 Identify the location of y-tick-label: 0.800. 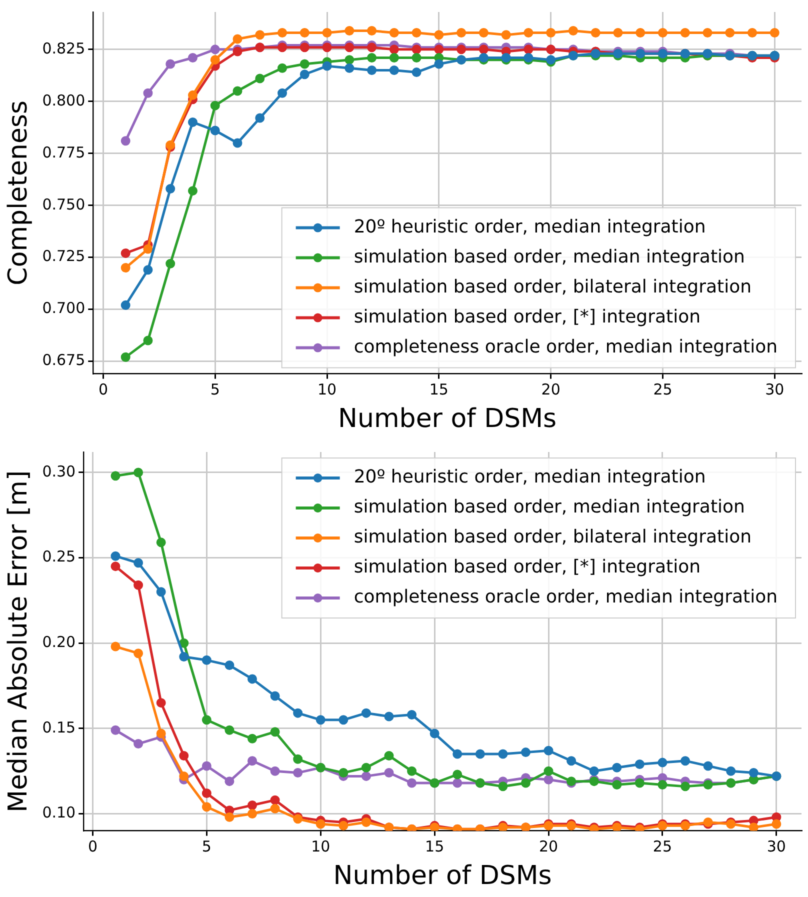
(64, 100).